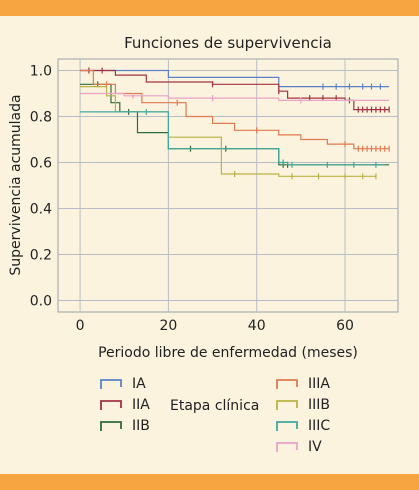  Describe the element at coordinates (41, 72) in the screenshot. I see `y-tick-label: 1.0` at that location.